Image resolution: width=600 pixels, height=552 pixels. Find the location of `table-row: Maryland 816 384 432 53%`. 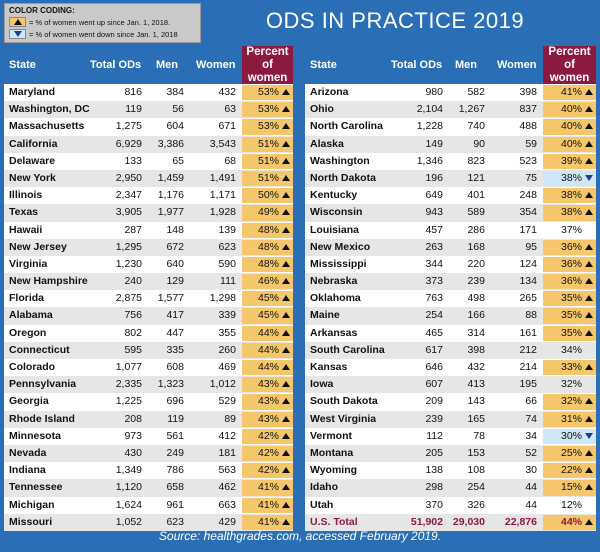

table-row: Maryland 816 384 432 53% is located at coordinates (148, 93).